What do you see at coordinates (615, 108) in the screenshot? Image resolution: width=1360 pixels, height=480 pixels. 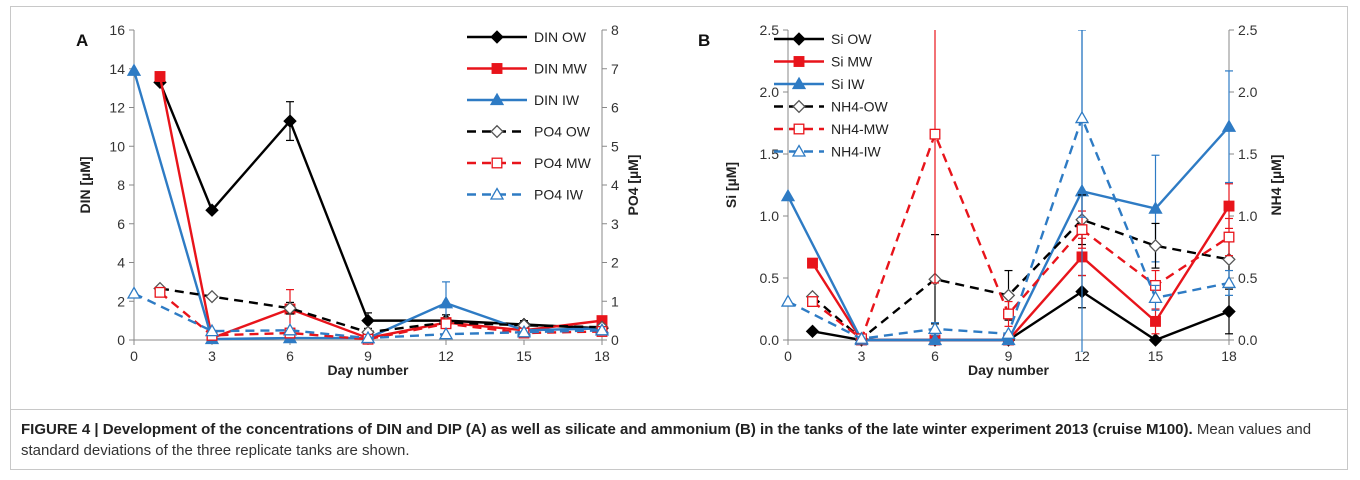 I see `y-tick-label-right: 6` at bounding box center [615, 108].